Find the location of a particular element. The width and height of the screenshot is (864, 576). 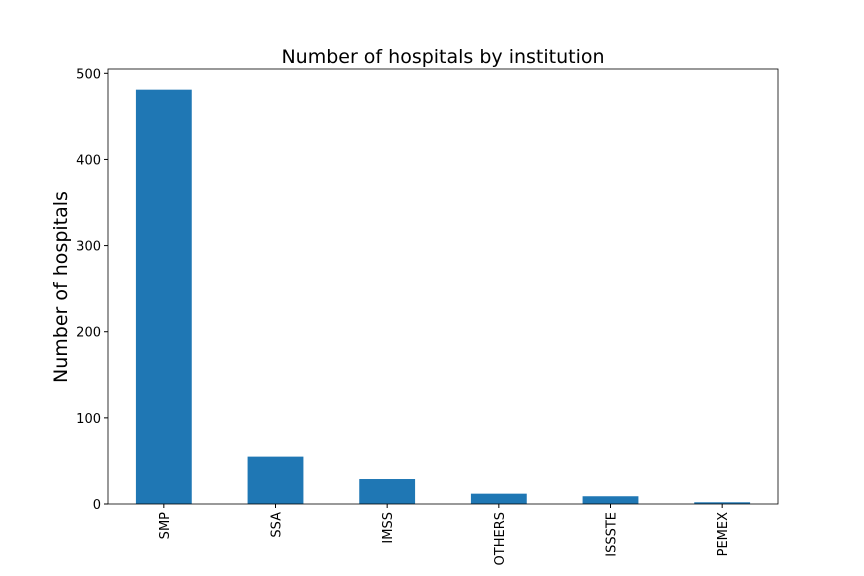

y-tick-label: 300 is located at coordinates (88, 247).